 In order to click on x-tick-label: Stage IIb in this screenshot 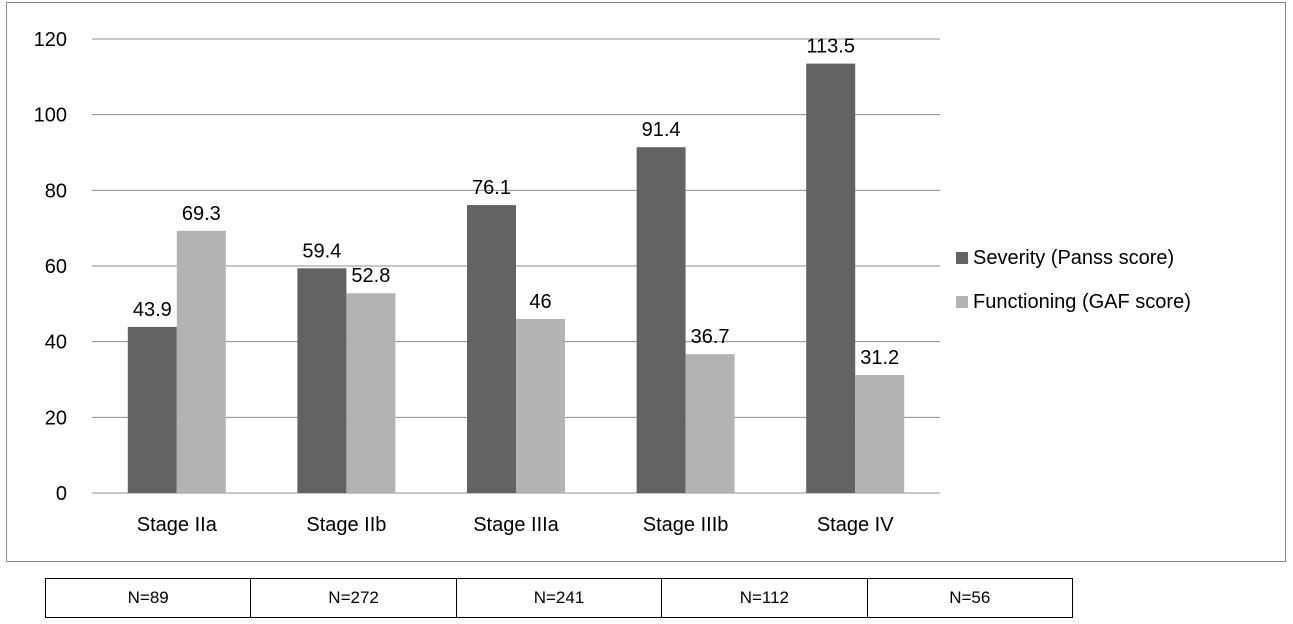, I will do `click(346, 525)`.